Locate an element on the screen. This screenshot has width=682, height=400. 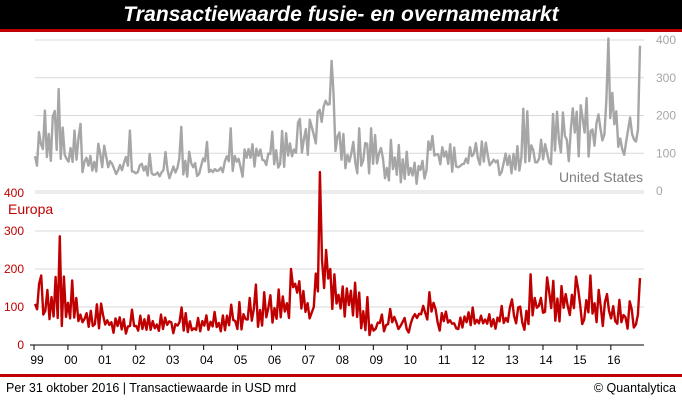
eu-y-tick-label: 400 is located at coordinates (14, 193).